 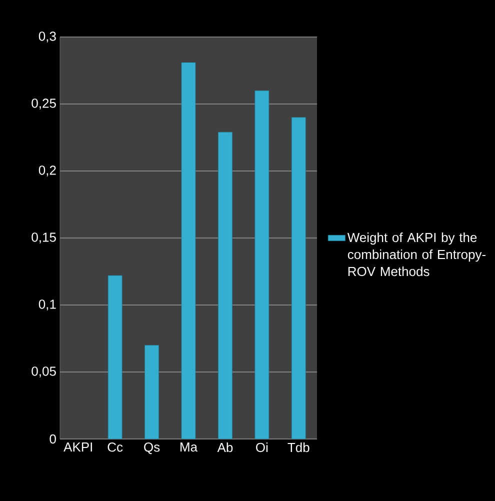 What do you see at coordinates (78, 447) in the screenshot?
I see `x-tick-label: AKPI` at bounding box center [78, 447].